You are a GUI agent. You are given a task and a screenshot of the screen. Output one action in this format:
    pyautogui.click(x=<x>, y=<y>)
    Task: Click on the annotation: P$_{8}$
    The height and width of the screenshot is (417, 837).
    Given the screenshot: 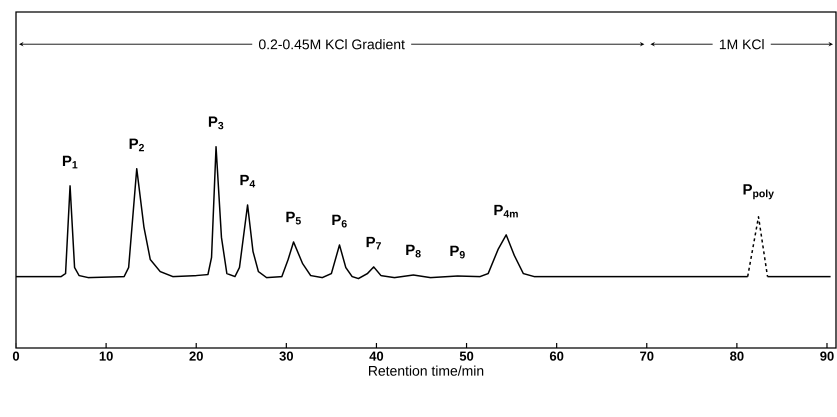 What is the action you would take?
    pyautogui.click(x=413, y=251)
    